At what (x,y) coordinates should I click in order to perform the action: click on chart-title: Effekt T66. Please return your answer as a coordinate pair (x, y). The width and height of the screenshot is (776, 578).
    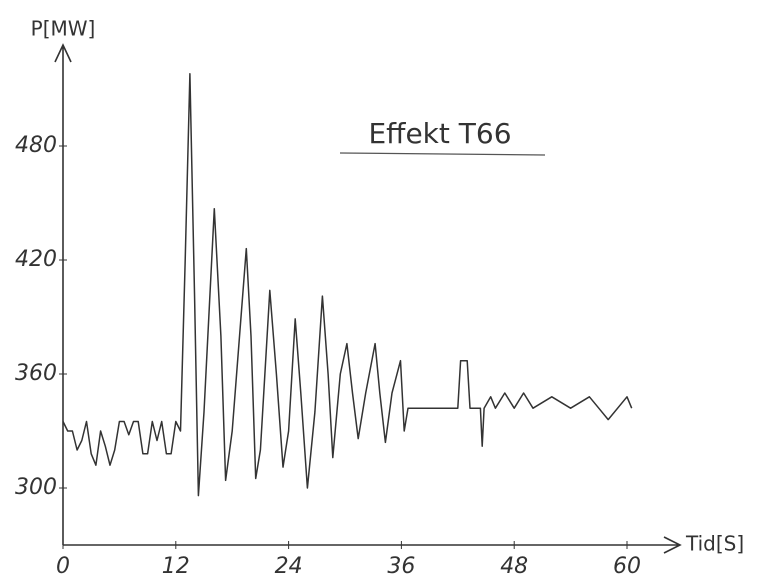
    Looking at the image, I should click on (439, 133).